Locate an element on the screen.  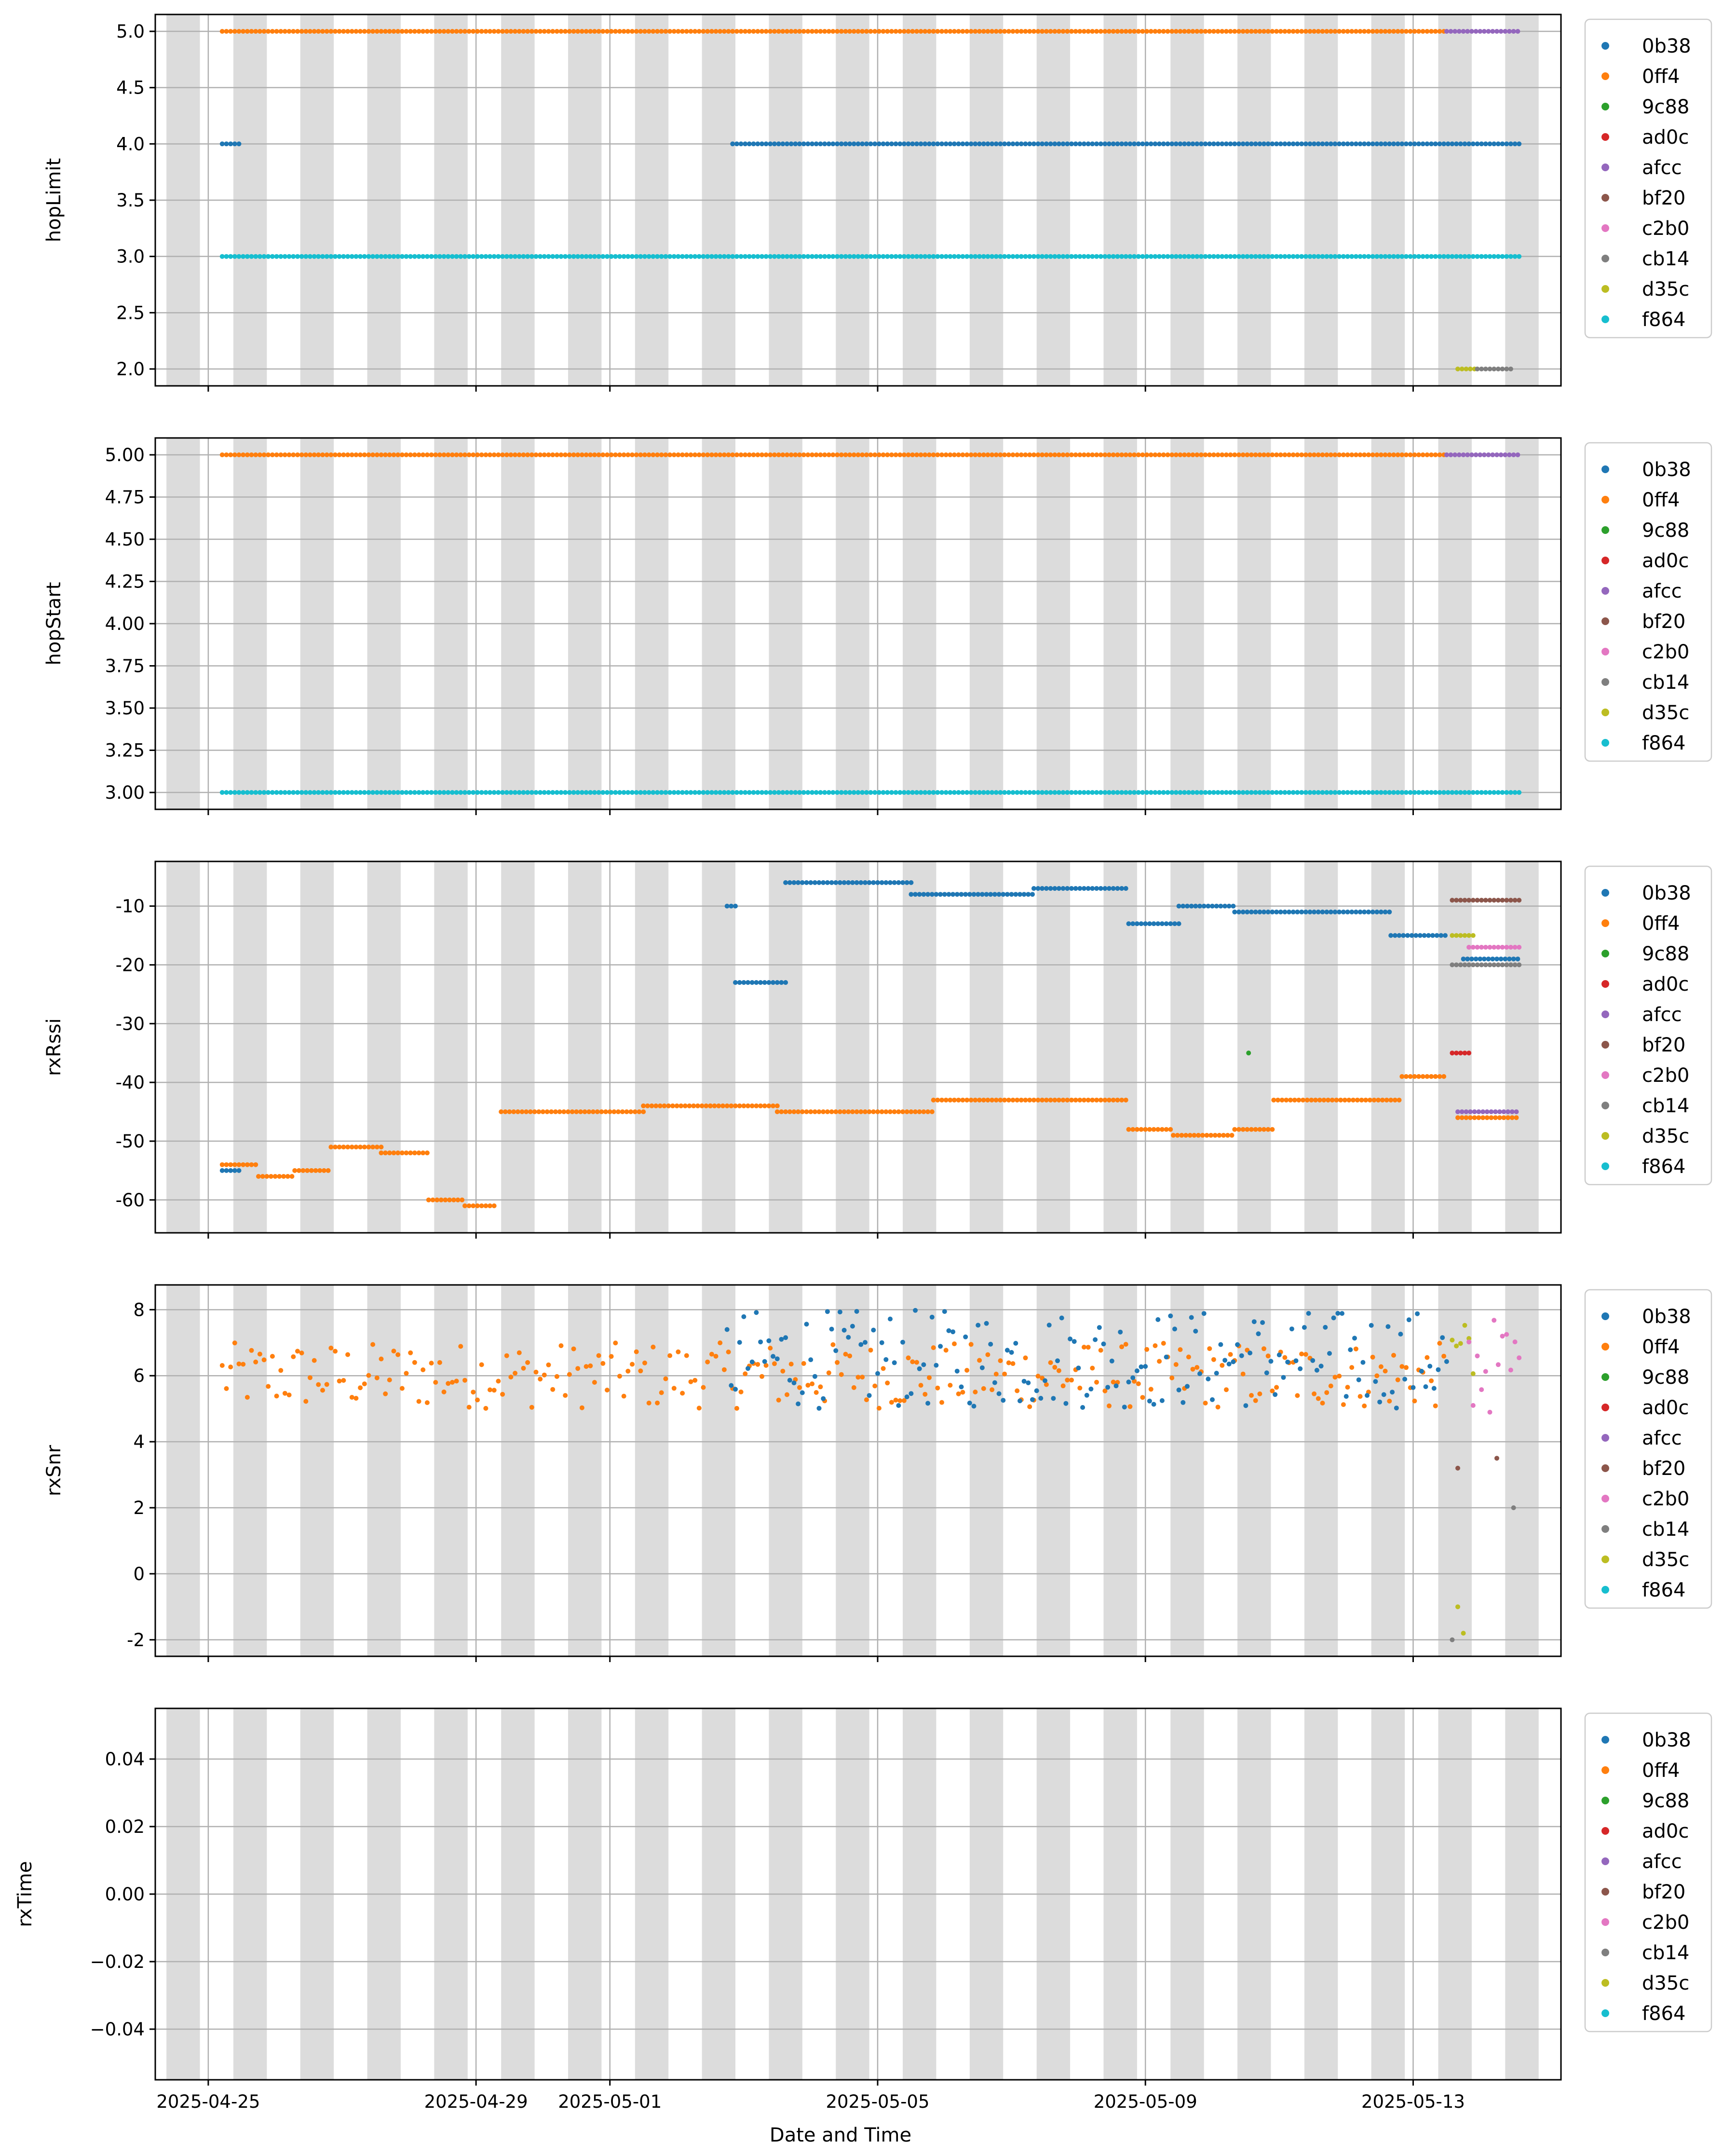
legend-marker-f864 is located at coordinates (1605, 1166).